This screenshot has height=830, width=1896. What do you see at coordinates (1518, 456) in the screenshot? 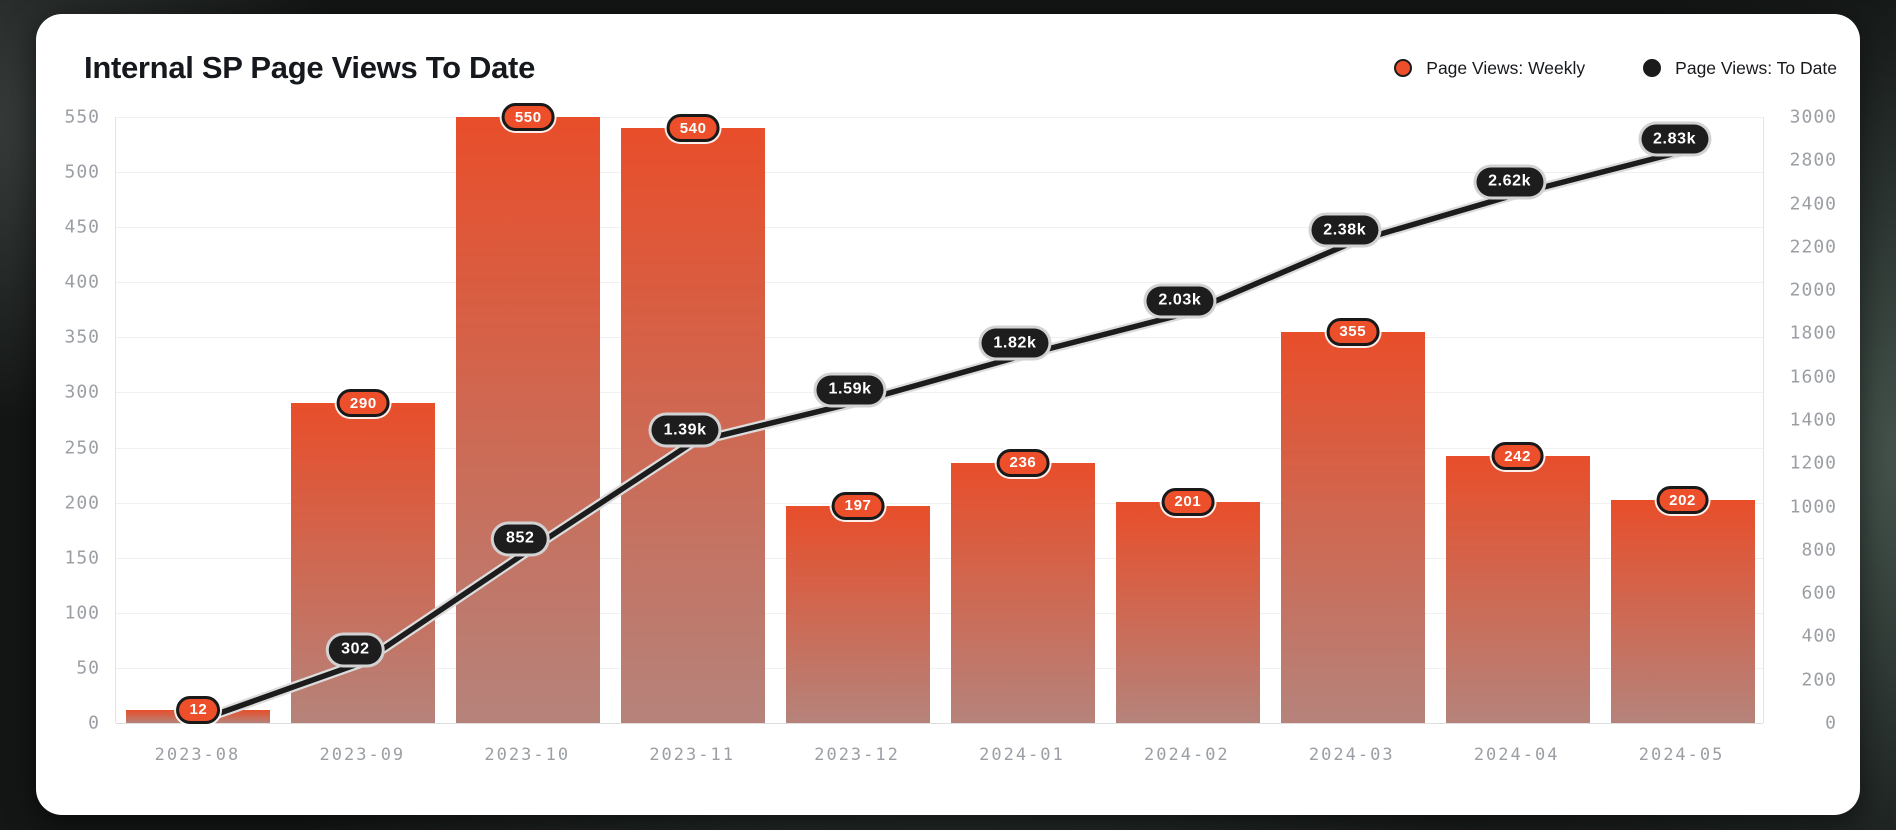
I see `bar-value-badge: 242` at bounding box center [1518, 456].